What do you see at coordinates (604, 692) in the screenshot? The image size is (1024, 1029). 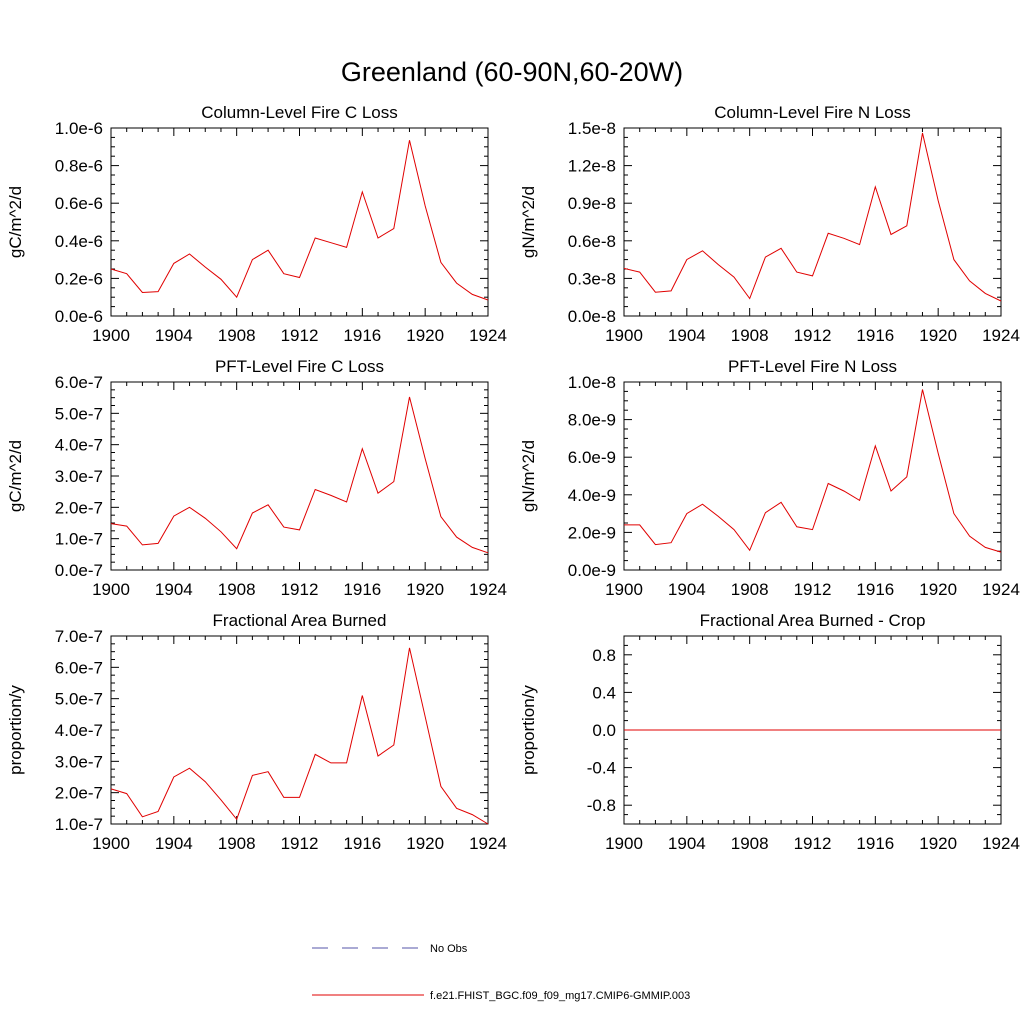 I see `y-tick-label: 0.4` at bounding box center [604, 692].